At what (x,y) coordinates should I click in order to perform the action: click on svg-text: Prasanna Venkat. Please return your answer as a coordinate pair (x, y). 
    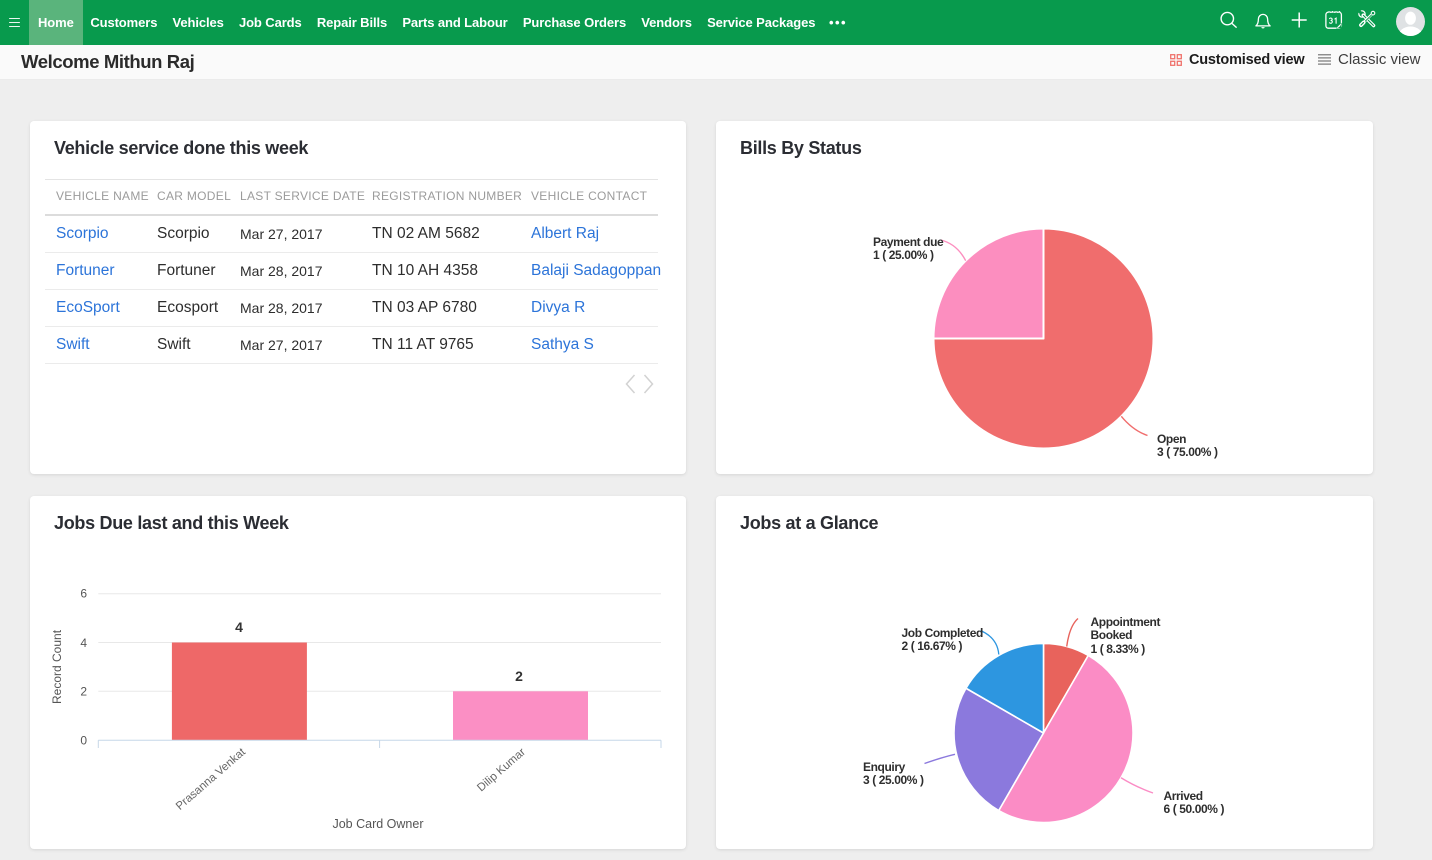
    Looking at the image, I should click on (211, 779).